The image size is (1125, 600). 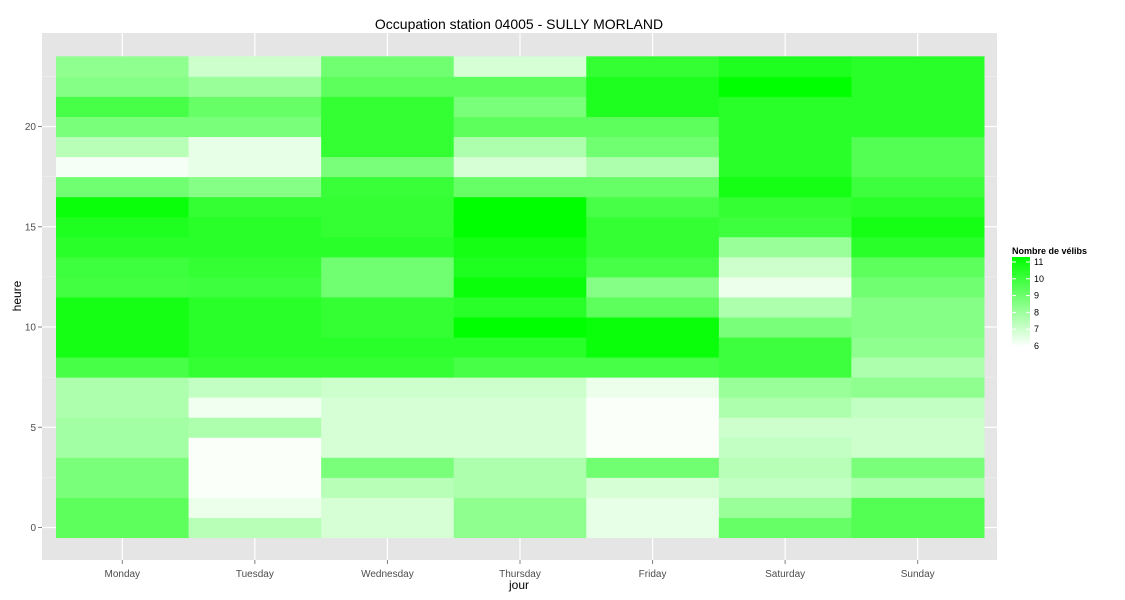 I want to click on x-axis-title: jour, so click(x=518, y=585).